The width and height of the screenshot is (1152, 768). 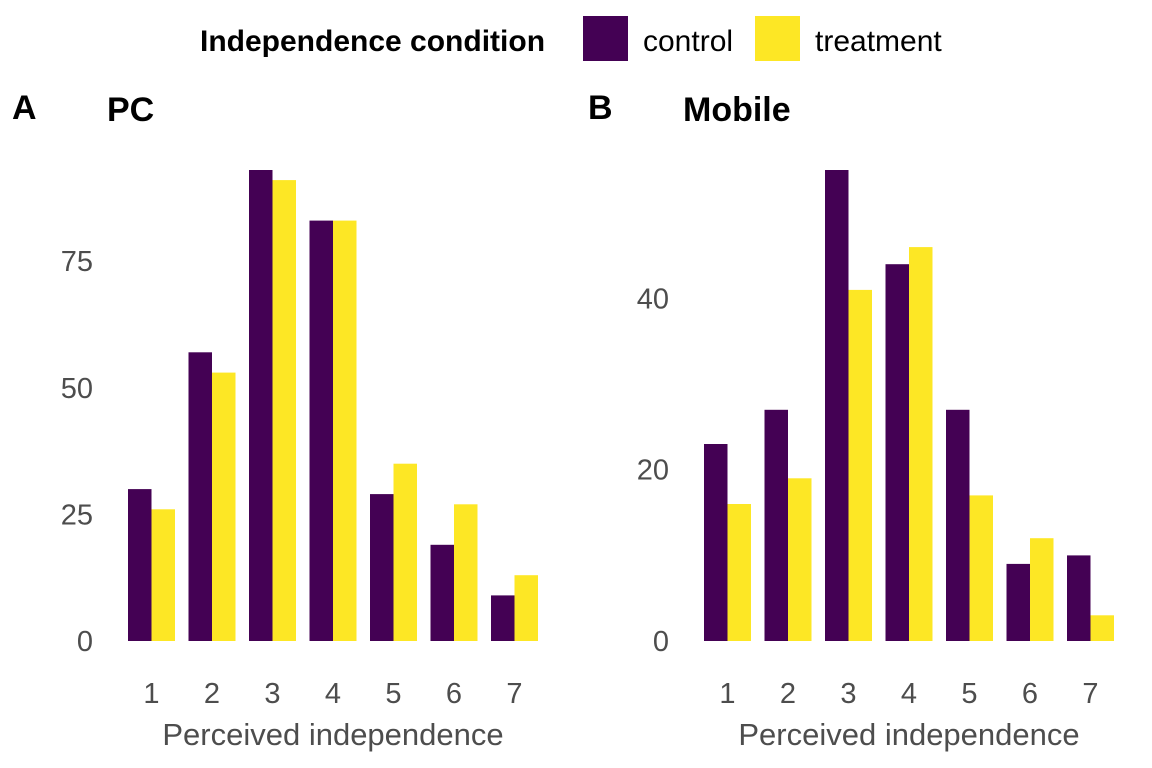 I want to click on legend-title: Independence condition, so click(x=372, y=41).